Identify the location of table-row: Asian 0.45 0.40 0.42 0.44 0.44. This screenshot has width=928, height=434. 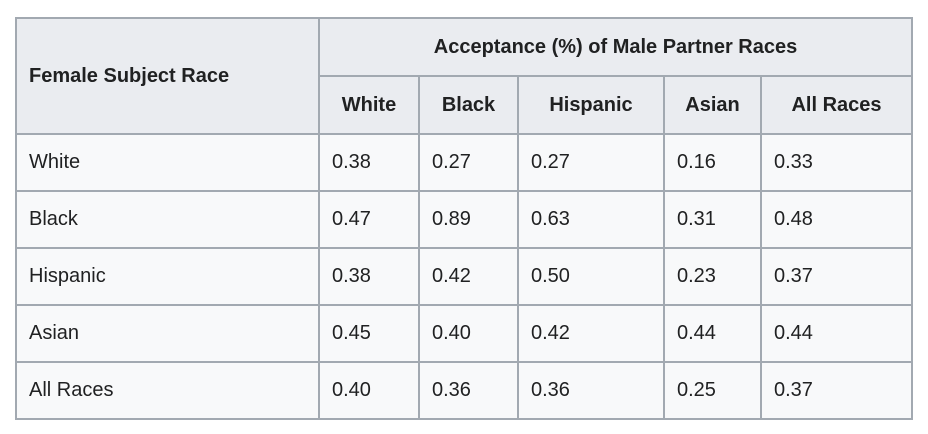
(464, 333).